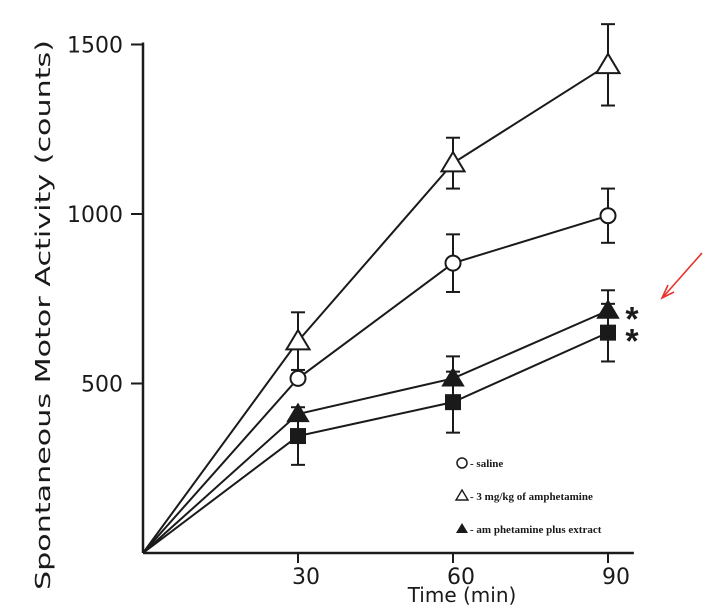 The height and width of the screenshot is (613, 704). Describe the element at coordinates (306, 577) in the screenshot. I see `x-tick-label: 30` at that location.